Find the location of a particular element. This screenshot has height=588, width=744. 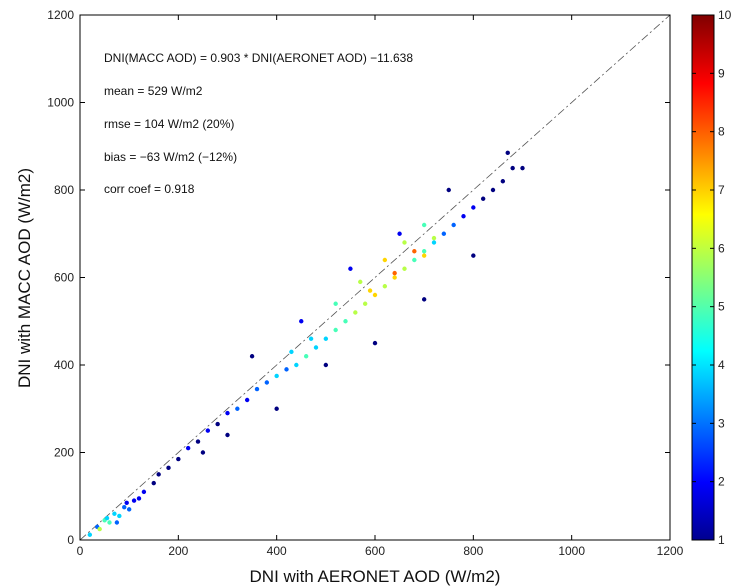

stat-annotation: bias = −63 W/m2 (−12%) is located at coordinates (170, 157).